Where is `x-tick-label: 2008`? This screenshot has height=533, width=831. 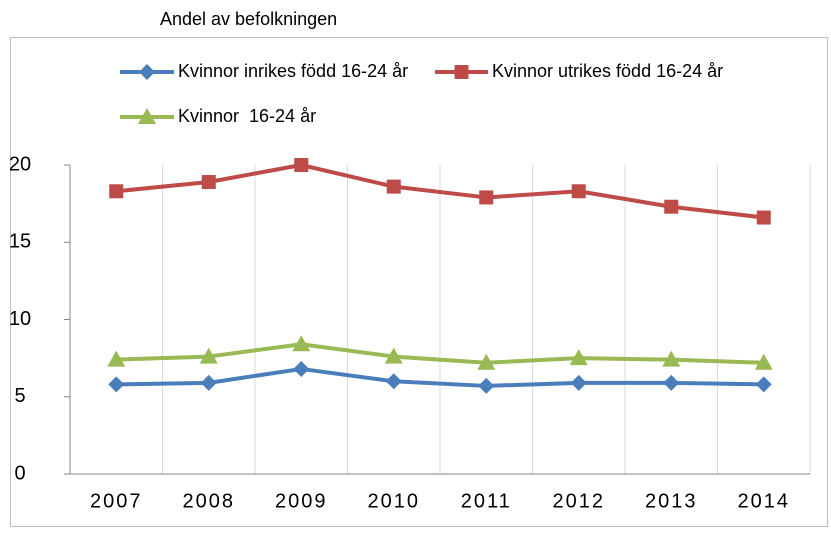
x-tick-label: 2008 is located at coordinates (209, 501).